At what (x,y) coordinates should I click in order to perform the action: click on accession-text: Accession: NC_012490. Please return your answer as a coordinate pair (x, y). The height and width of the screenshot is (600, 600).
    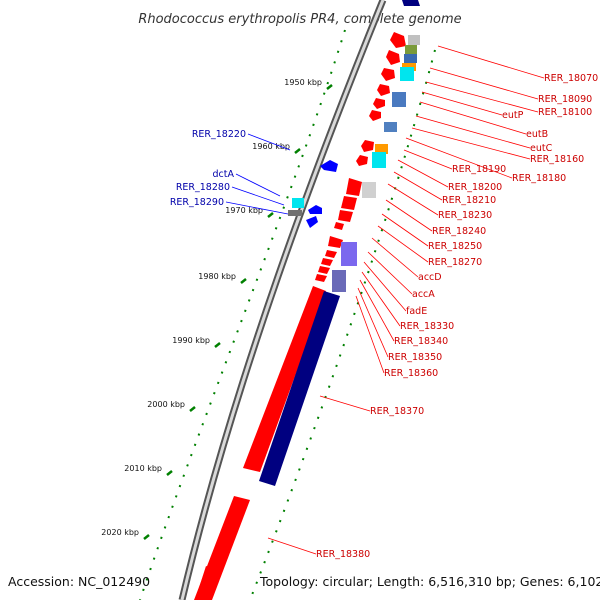
    Looking at the image, I should click on (79, 581).